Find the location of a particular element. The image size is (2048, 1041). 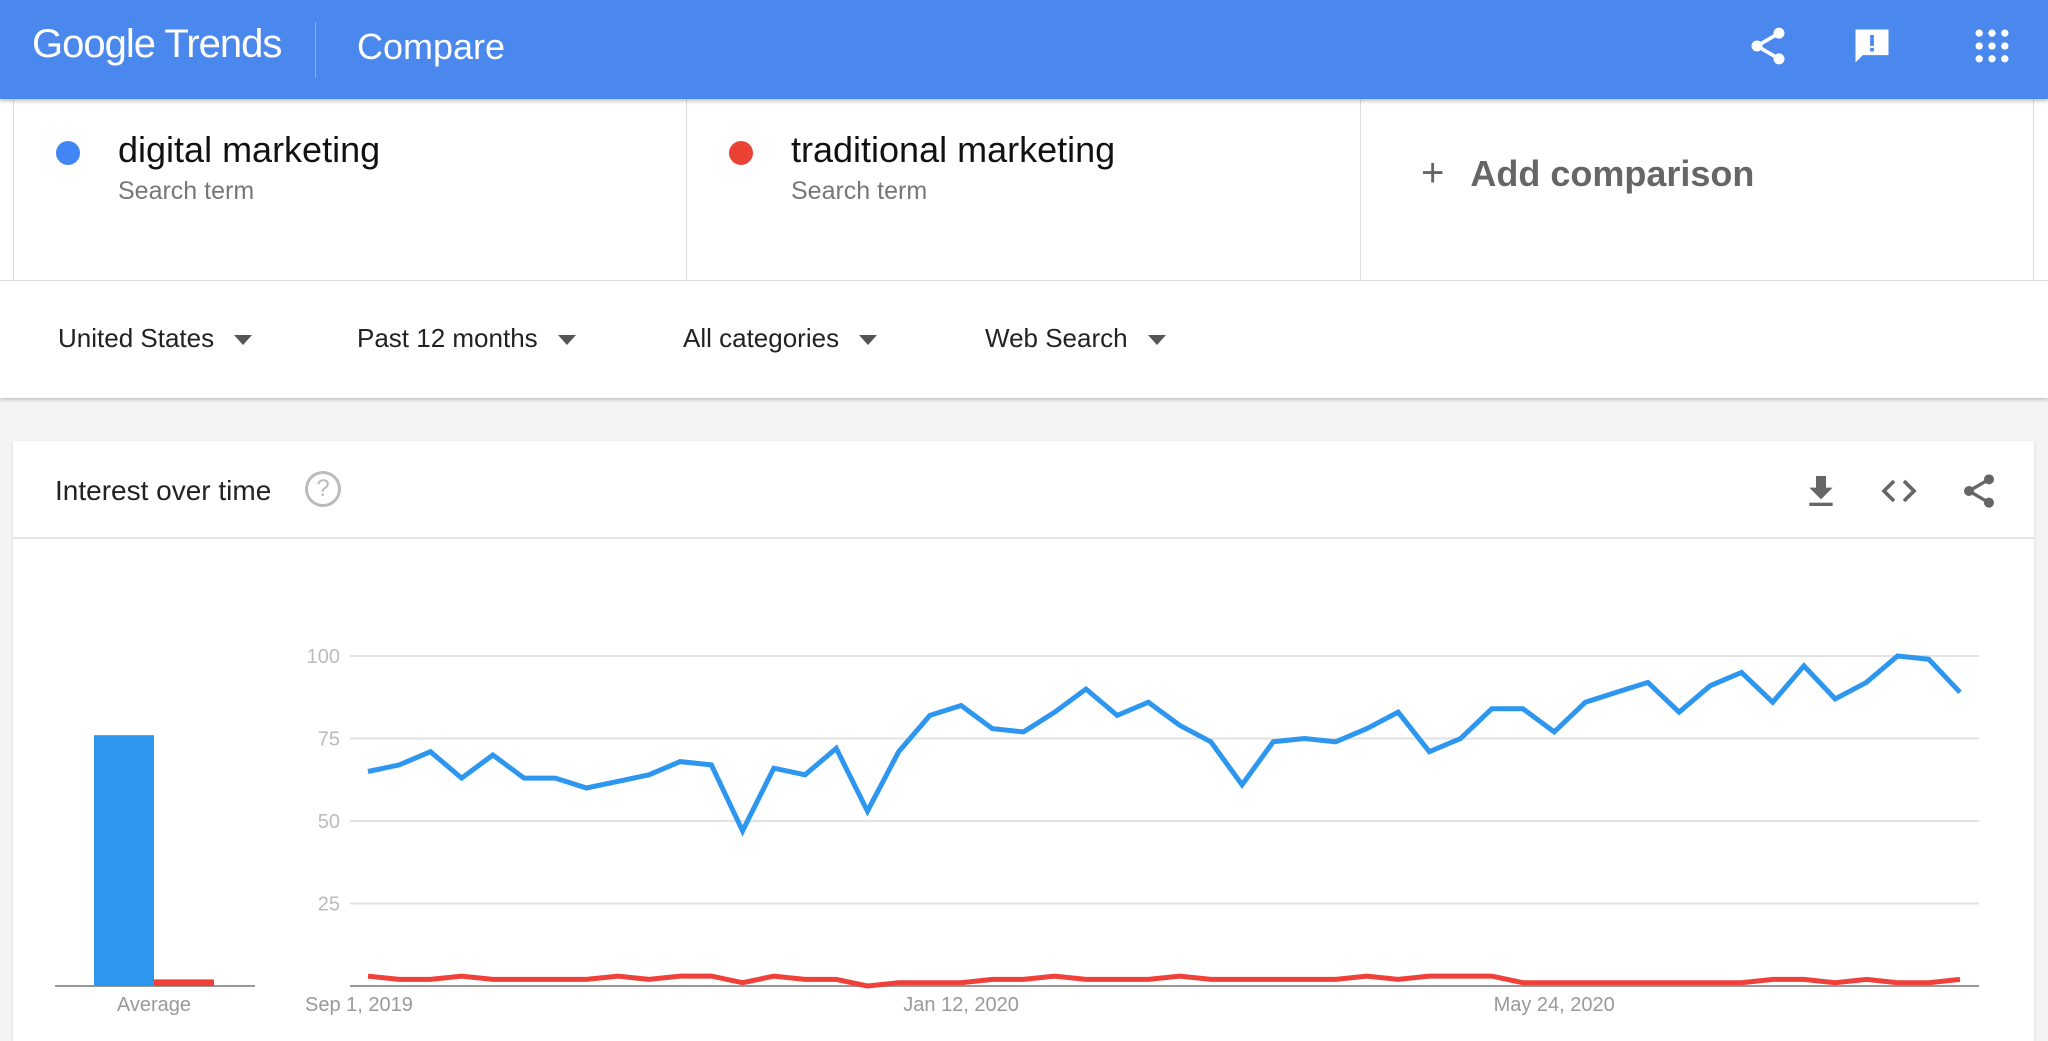

x-tick-label: Sep 1, 2019 is located at coordinates (359, 1005).